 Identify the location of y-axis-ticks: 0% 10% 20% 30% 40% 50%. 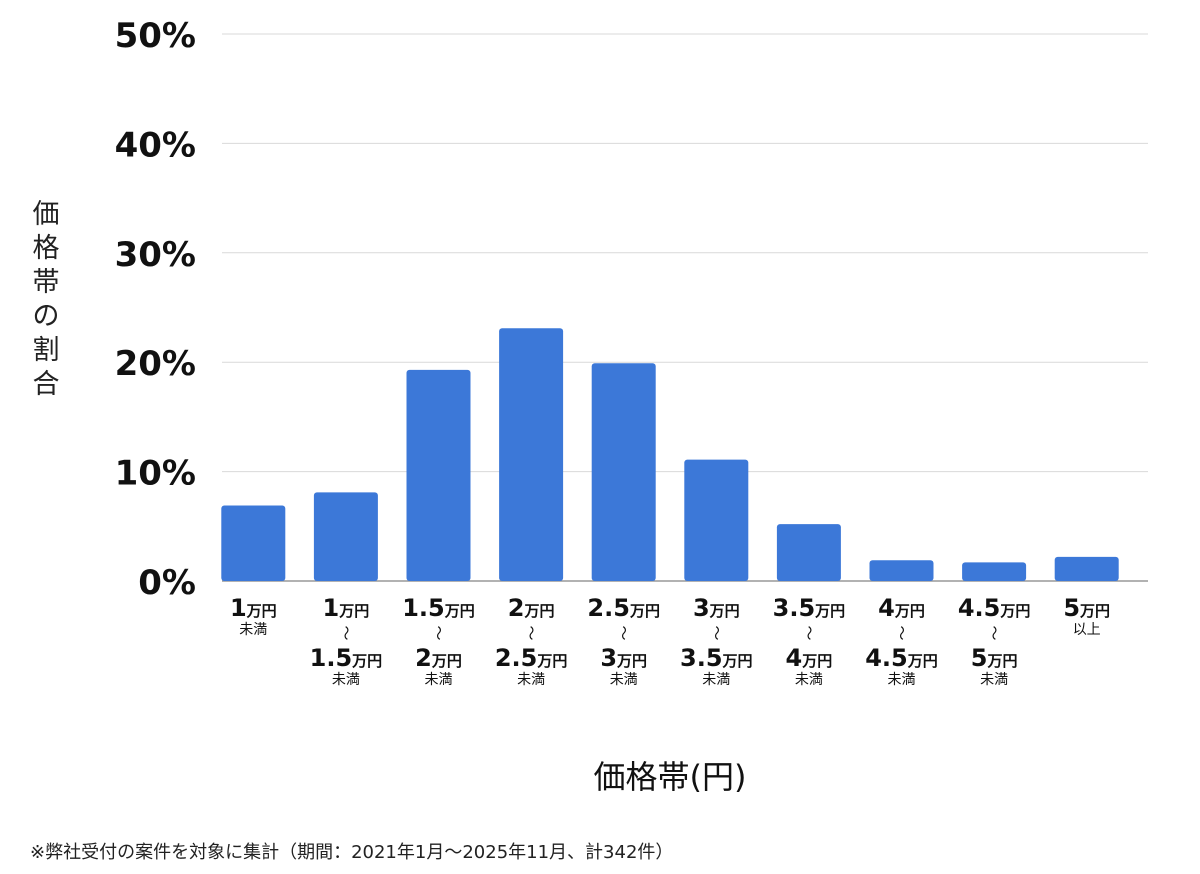
(155, 309).